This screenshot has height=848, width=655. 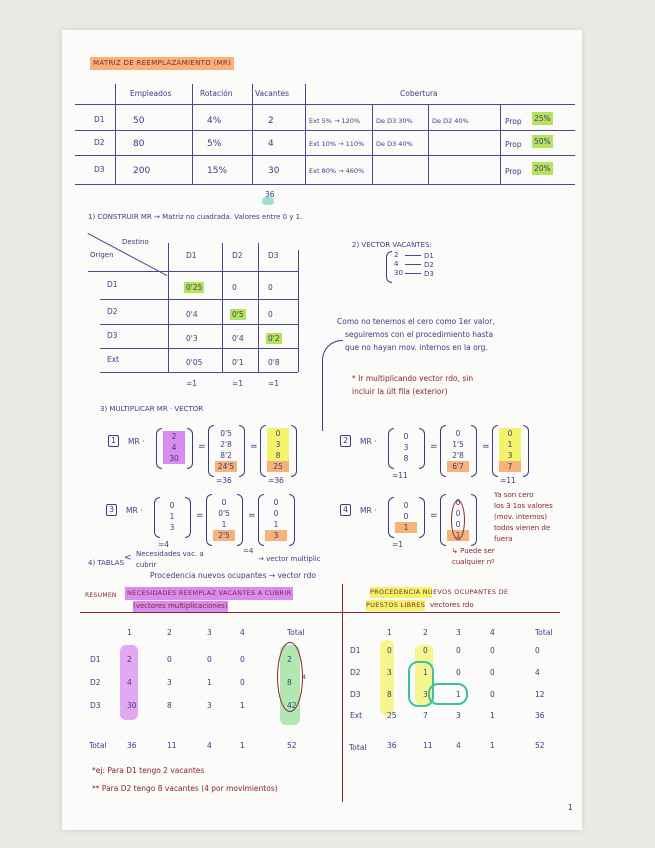 What do you see at coordinates (162, 63) in the screenshot?
I see `page-title: MATRIZ DE REEMPLAZAMIENTO (MR)` at bounding box center [162, 63].